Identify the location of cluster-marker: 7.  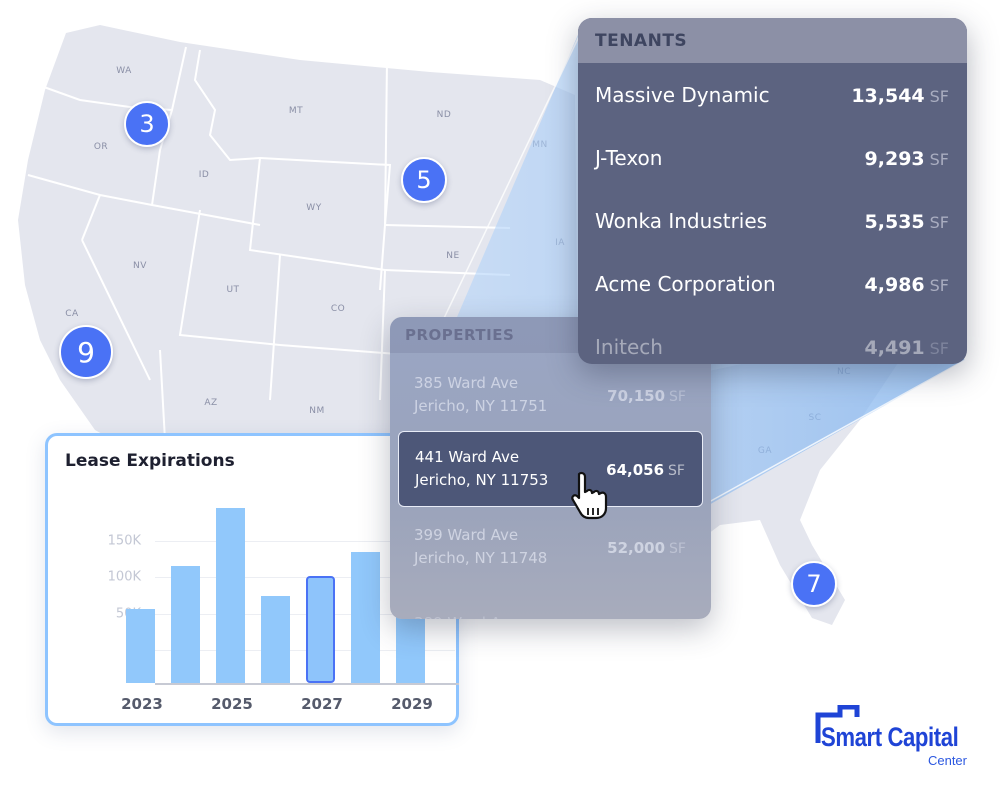
(814, 584).